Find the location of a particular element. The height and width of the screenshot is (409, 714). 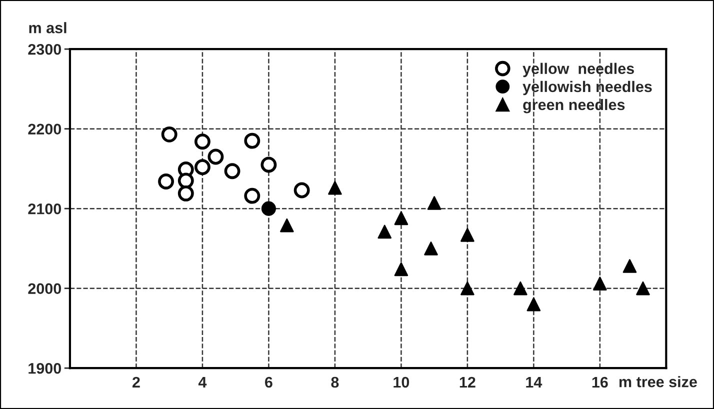

x-tick-label: 12 is located at coordinates (468, 382).